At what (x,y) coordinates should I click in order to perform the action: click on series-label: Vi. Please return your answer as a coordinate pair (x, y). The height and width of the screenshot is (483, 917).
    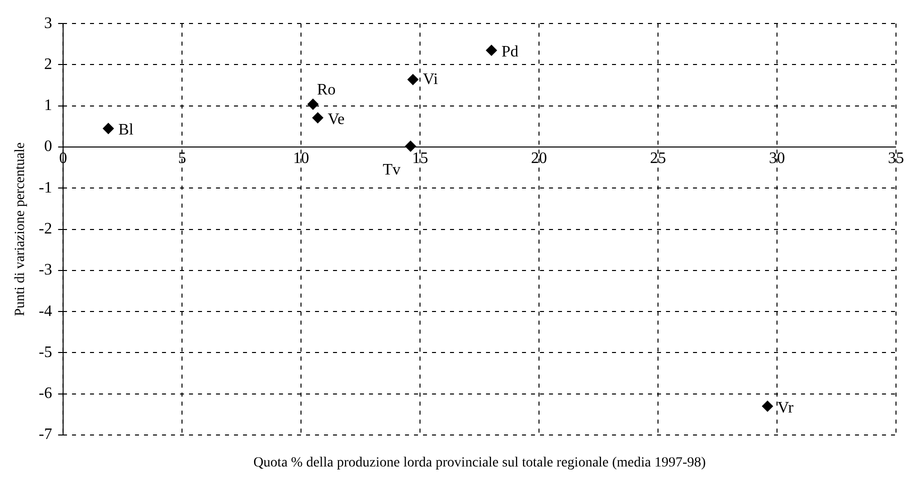
    Looking at the image, I should click on (430, 79).